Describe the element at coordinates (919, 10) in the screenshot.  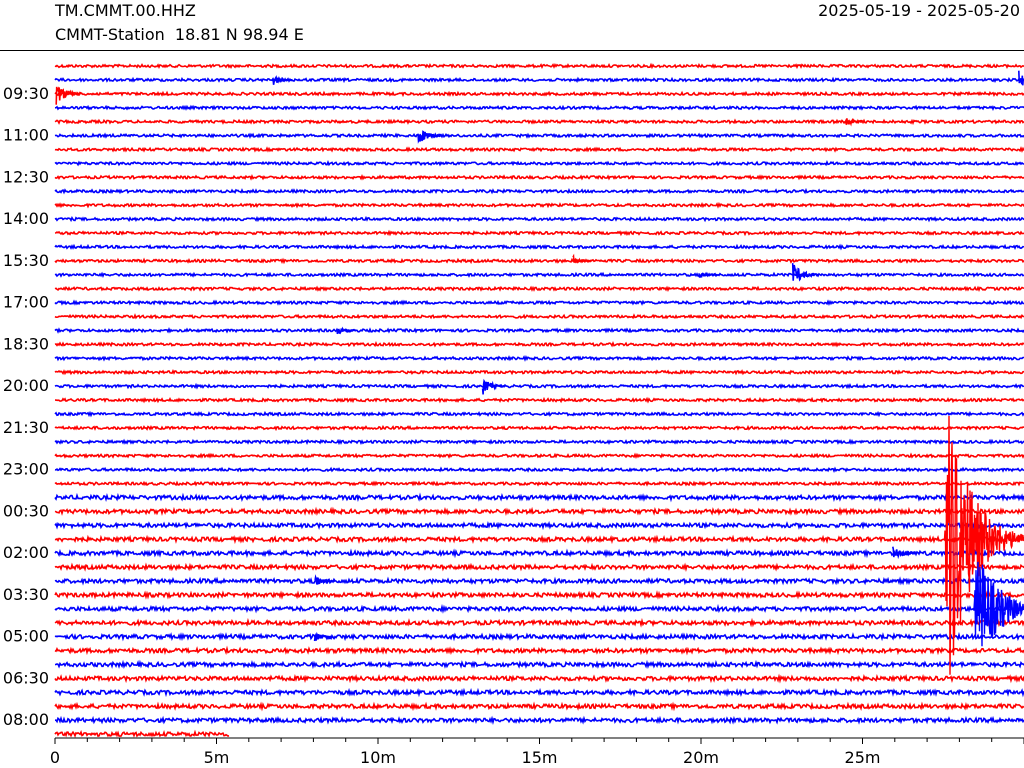
I see `date-range: 2025-05-19 - 2025-05-20` at that location.